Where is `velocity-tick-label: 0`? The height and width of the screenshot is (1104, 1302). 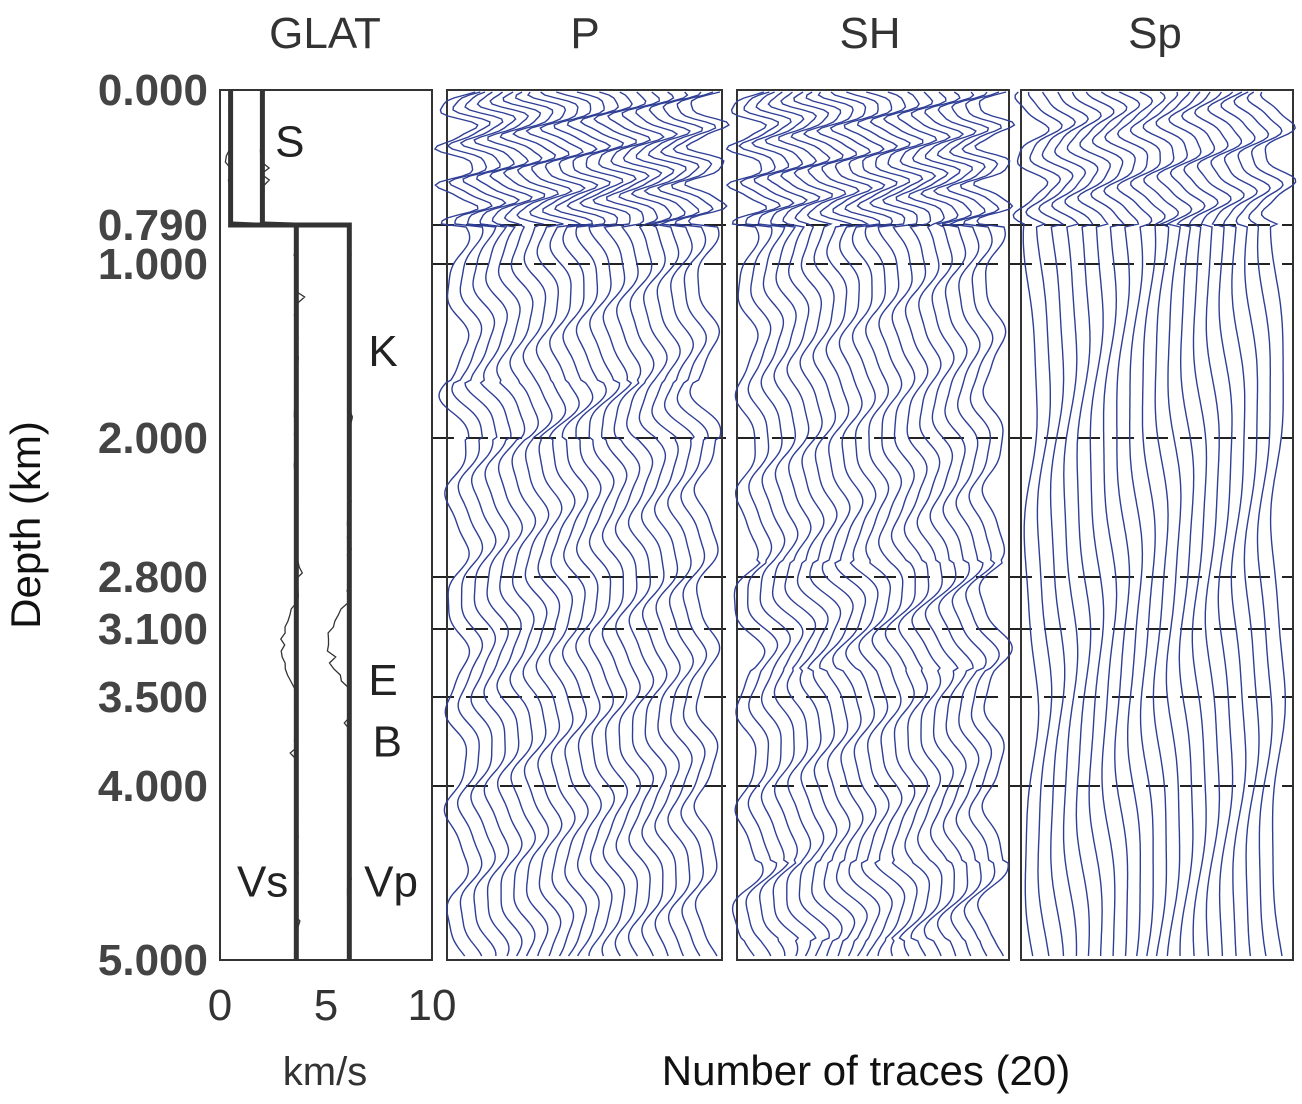 velocity-tick-label: 0 is located at coordinates (220, 1005).